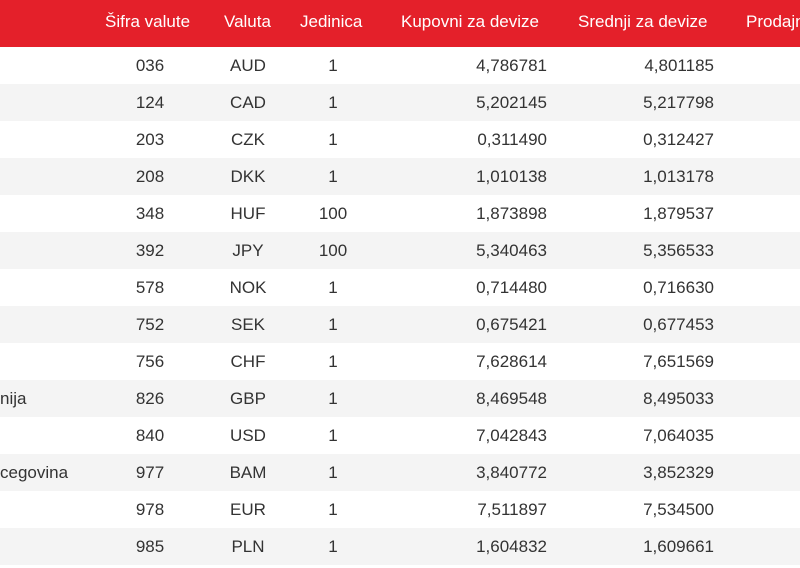 This screenshot has height=568, width=800. What do you see at coordinates (511, 546) in the screenshot?
I see `buying-rate-cell: 1,604832` at bounding box center [511, 546].